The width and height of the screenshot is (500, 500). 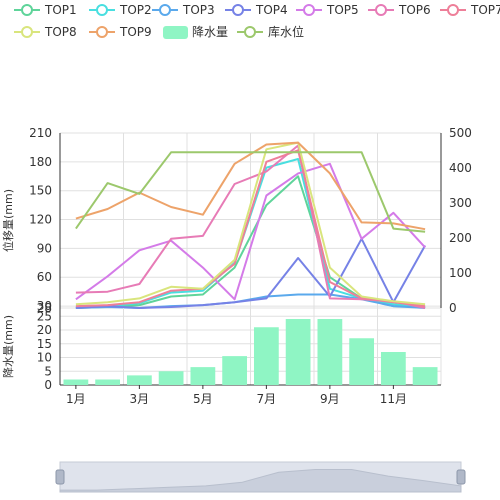 What do you see at coordinates (298, 352) in the screenshot?
I see `bar-8月` at bounding box center [298, 352].